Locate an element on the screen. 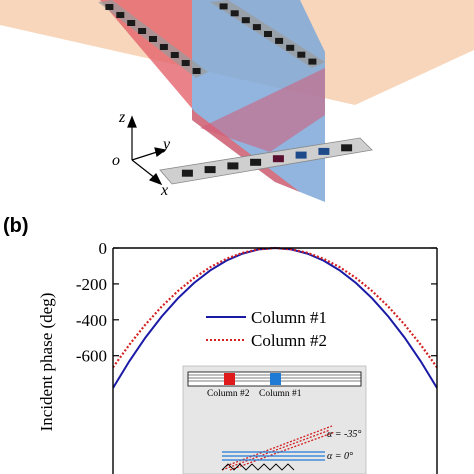 The width and height of the screenshot is (474, 474). axis-label-y: y is located at coordinates (166, 144).